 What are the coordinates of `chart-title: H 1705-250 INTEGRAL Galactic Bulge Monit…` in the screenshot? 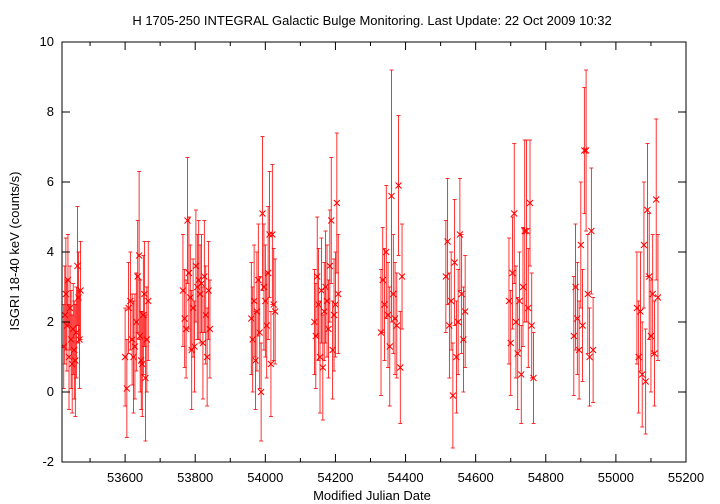 It's located at (371, 20).